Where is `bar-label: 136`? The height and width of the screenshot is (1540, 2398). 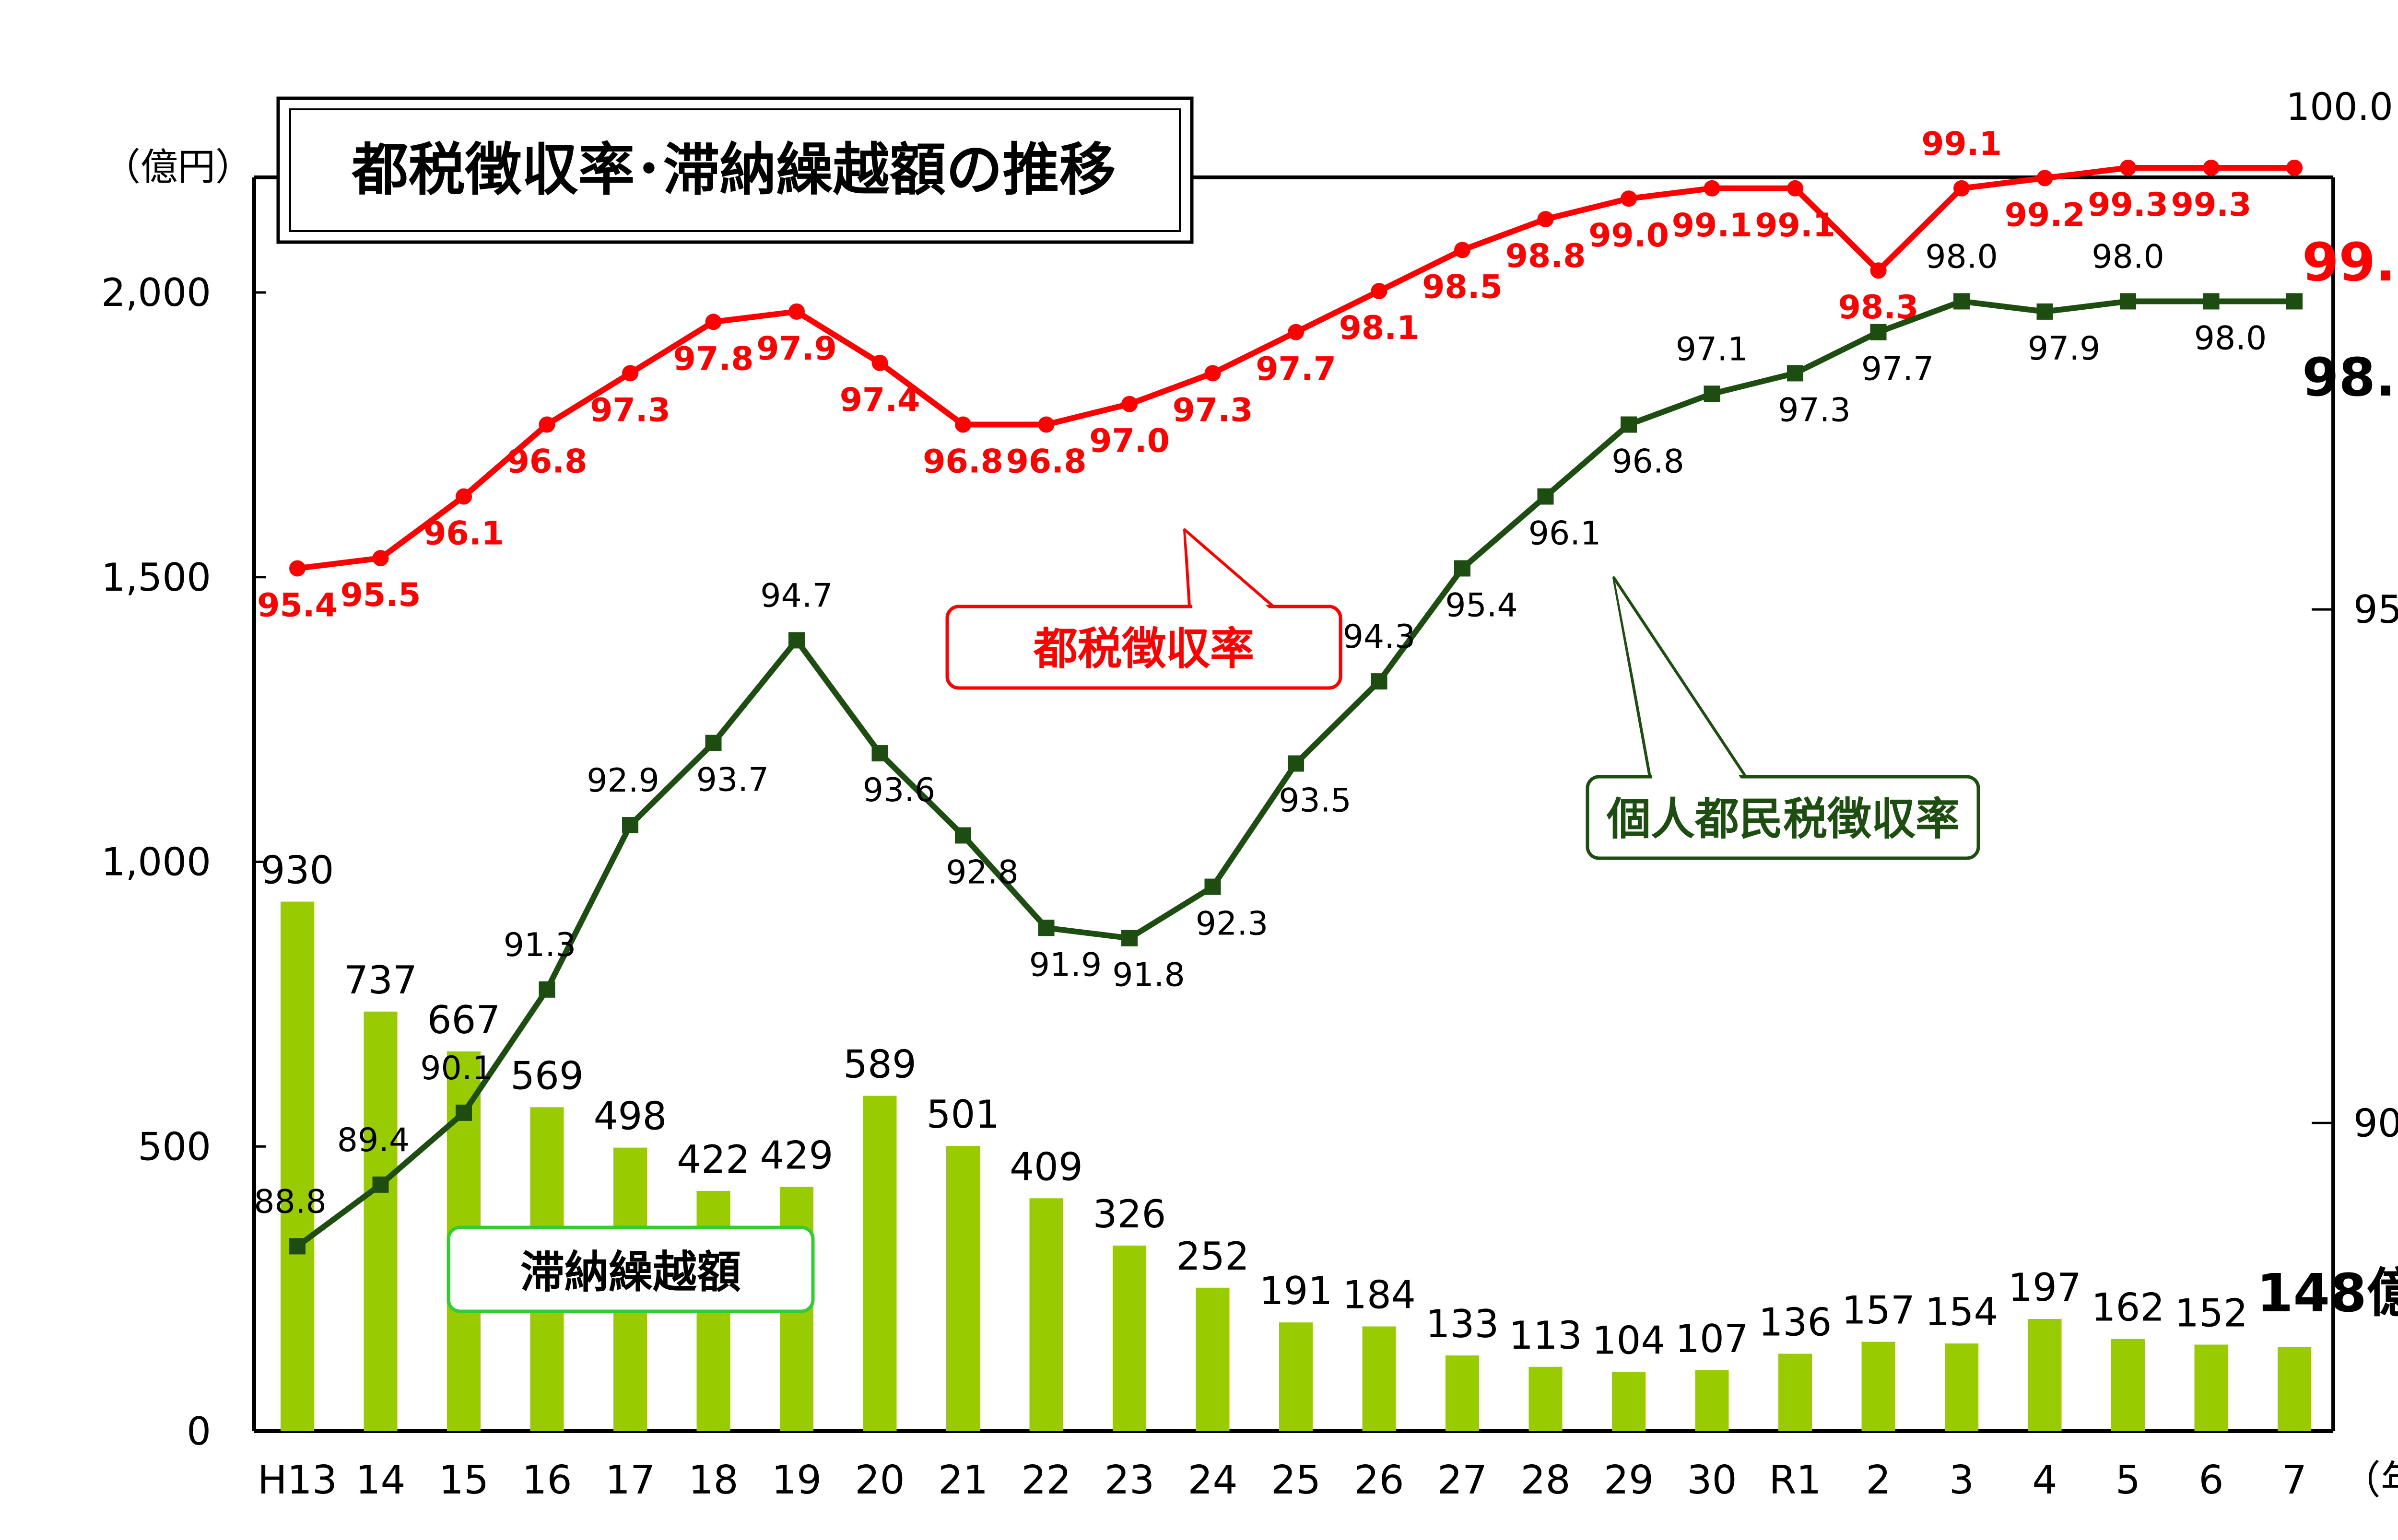 bar-label: 136 is located at coordinates (1796, 1322).